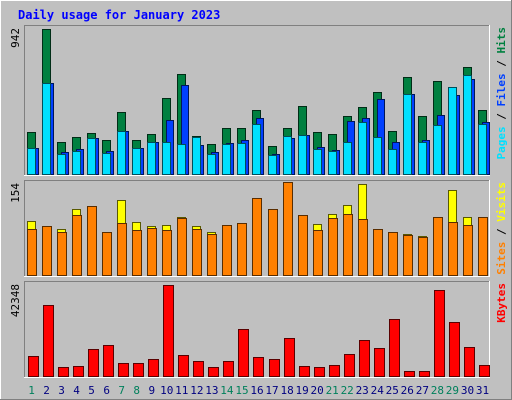 The height and width of the screenshot is (400, 512). Describe the element at coordinates (452, 390) in the screenshot. I see `x-tick-label-day-29: 29` at that location.